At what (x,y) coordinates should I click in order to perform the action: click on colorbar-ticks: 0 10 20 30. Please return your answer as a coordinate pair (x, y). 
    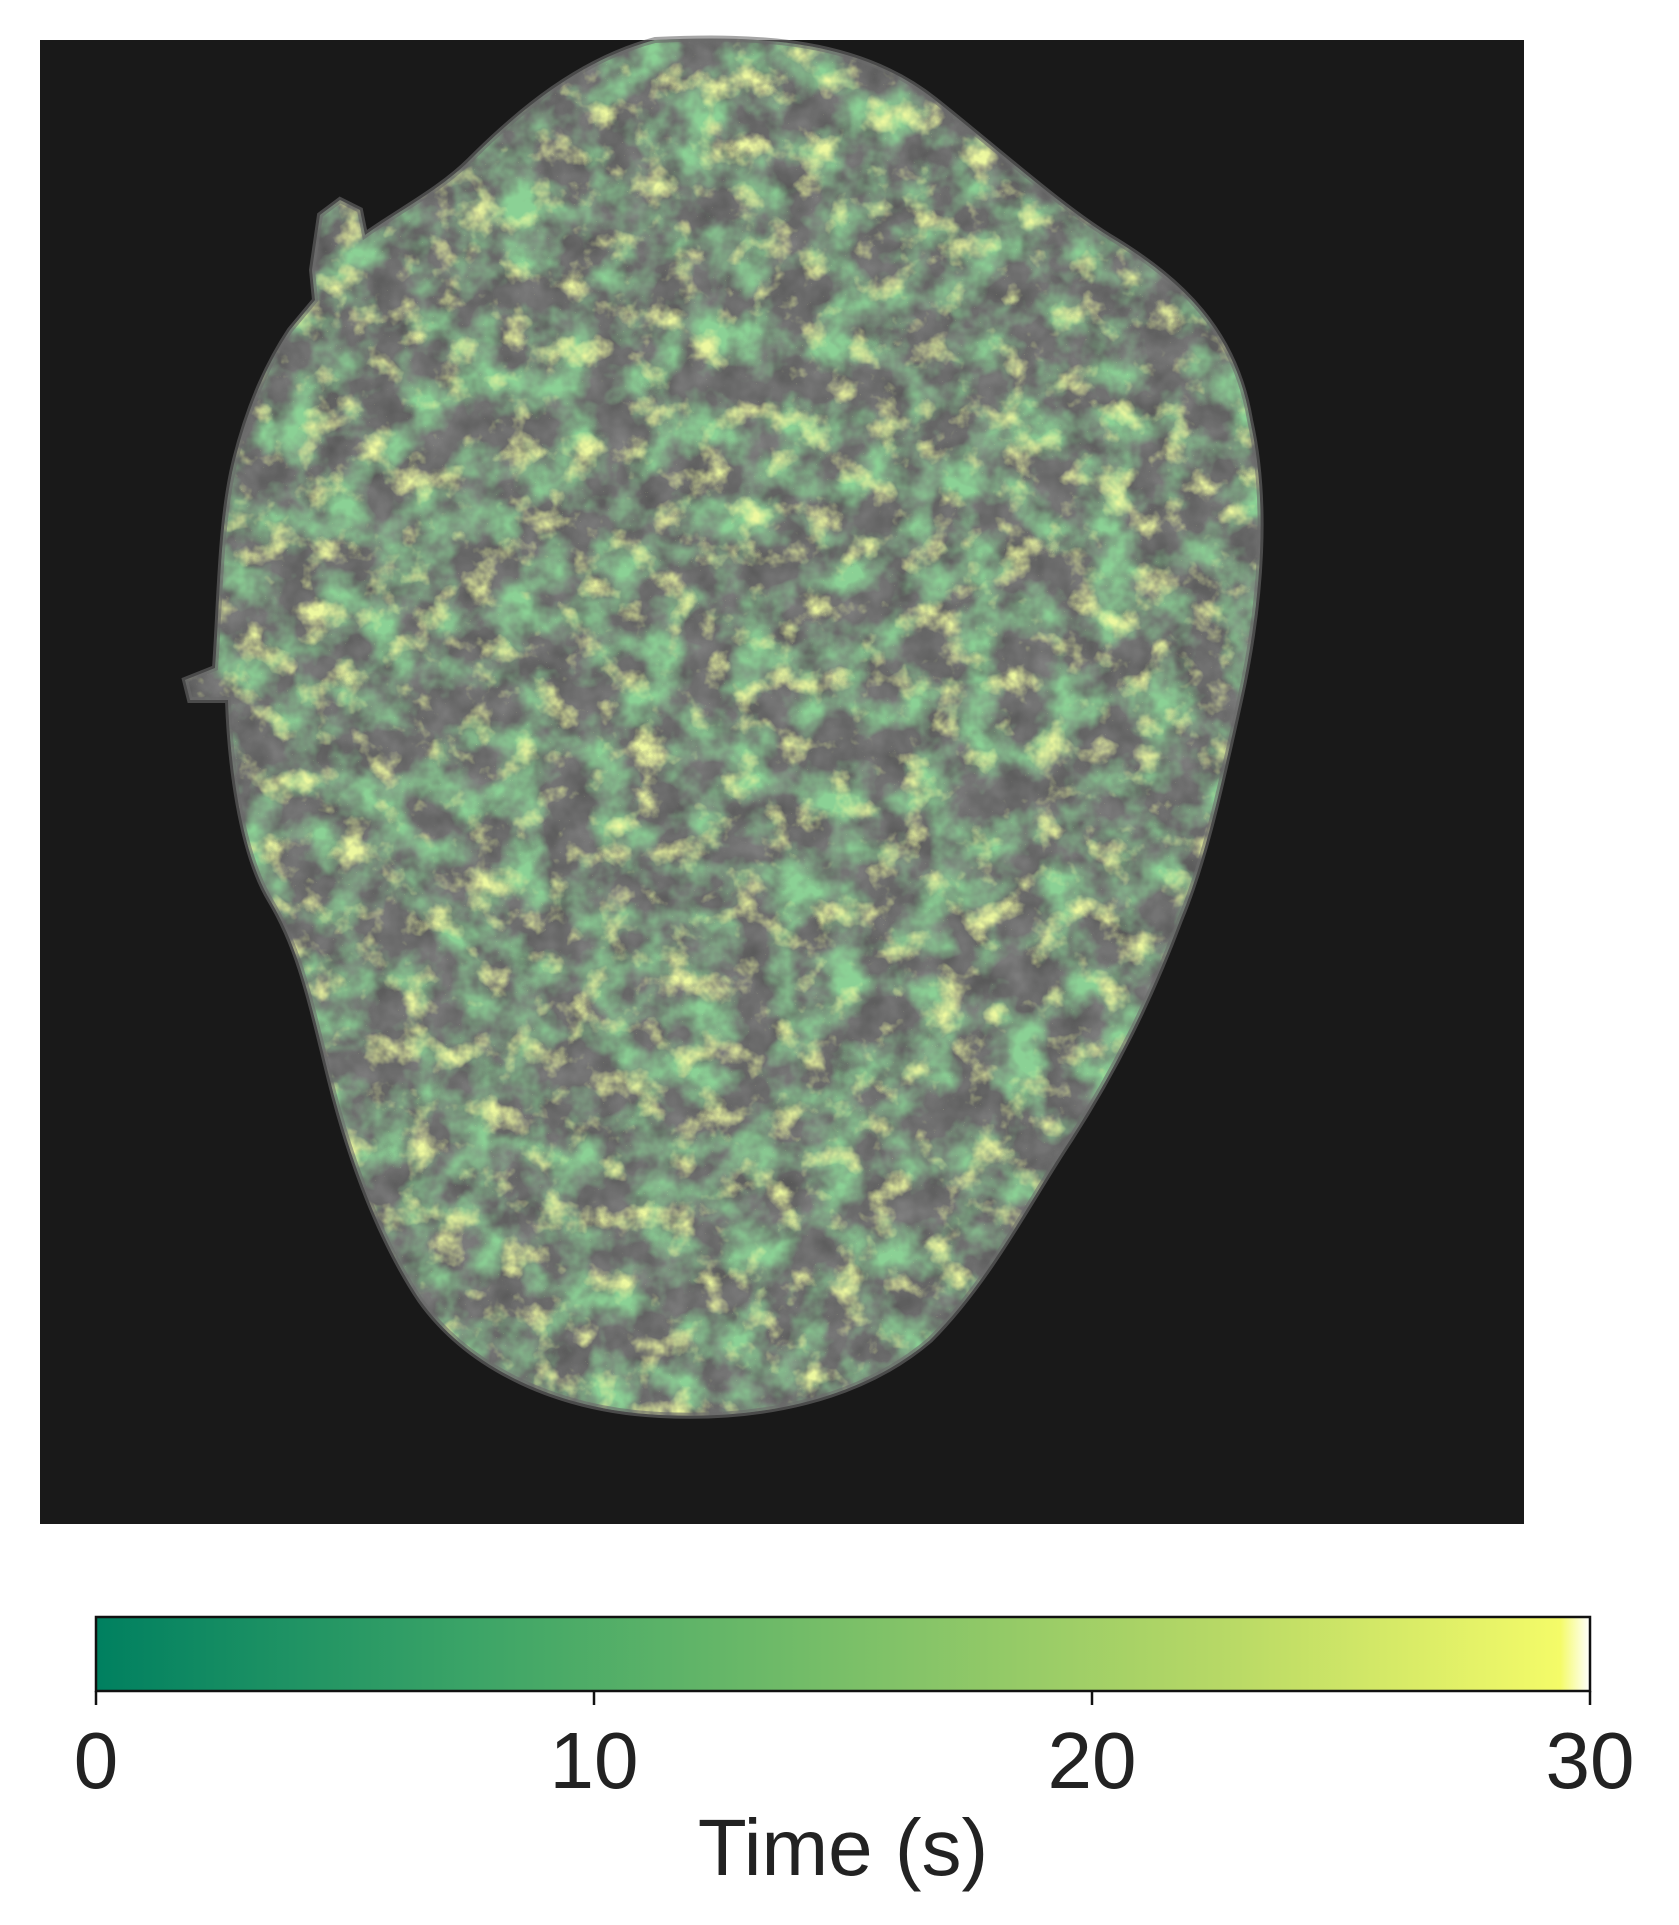
    Looking at the image, I should click on (854, 1748).